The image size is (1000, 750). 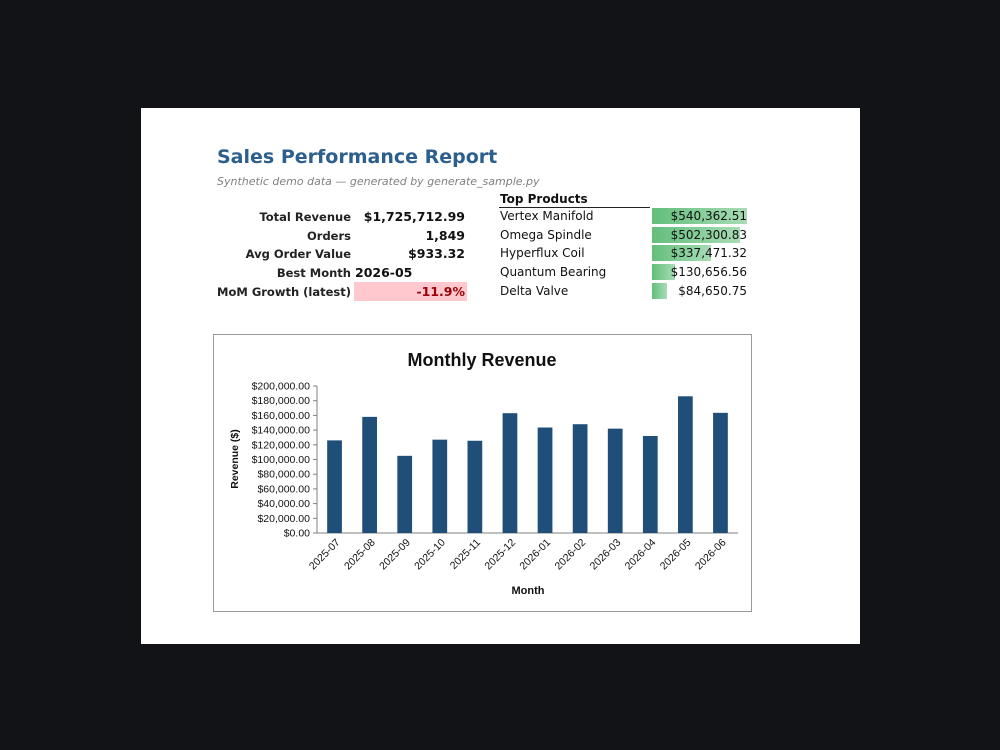 I want to click on x-tick-label: 2026-06, so click(x=711, y=555).